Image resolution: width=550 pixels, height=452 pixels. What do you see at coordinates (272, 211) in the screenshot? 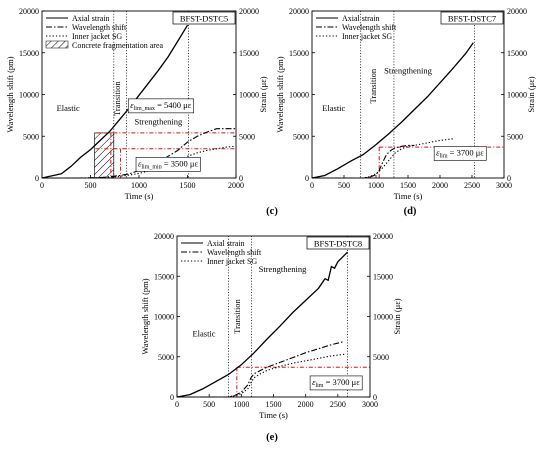
I see `panel-label: (c)` at bounding box center [272, 211].